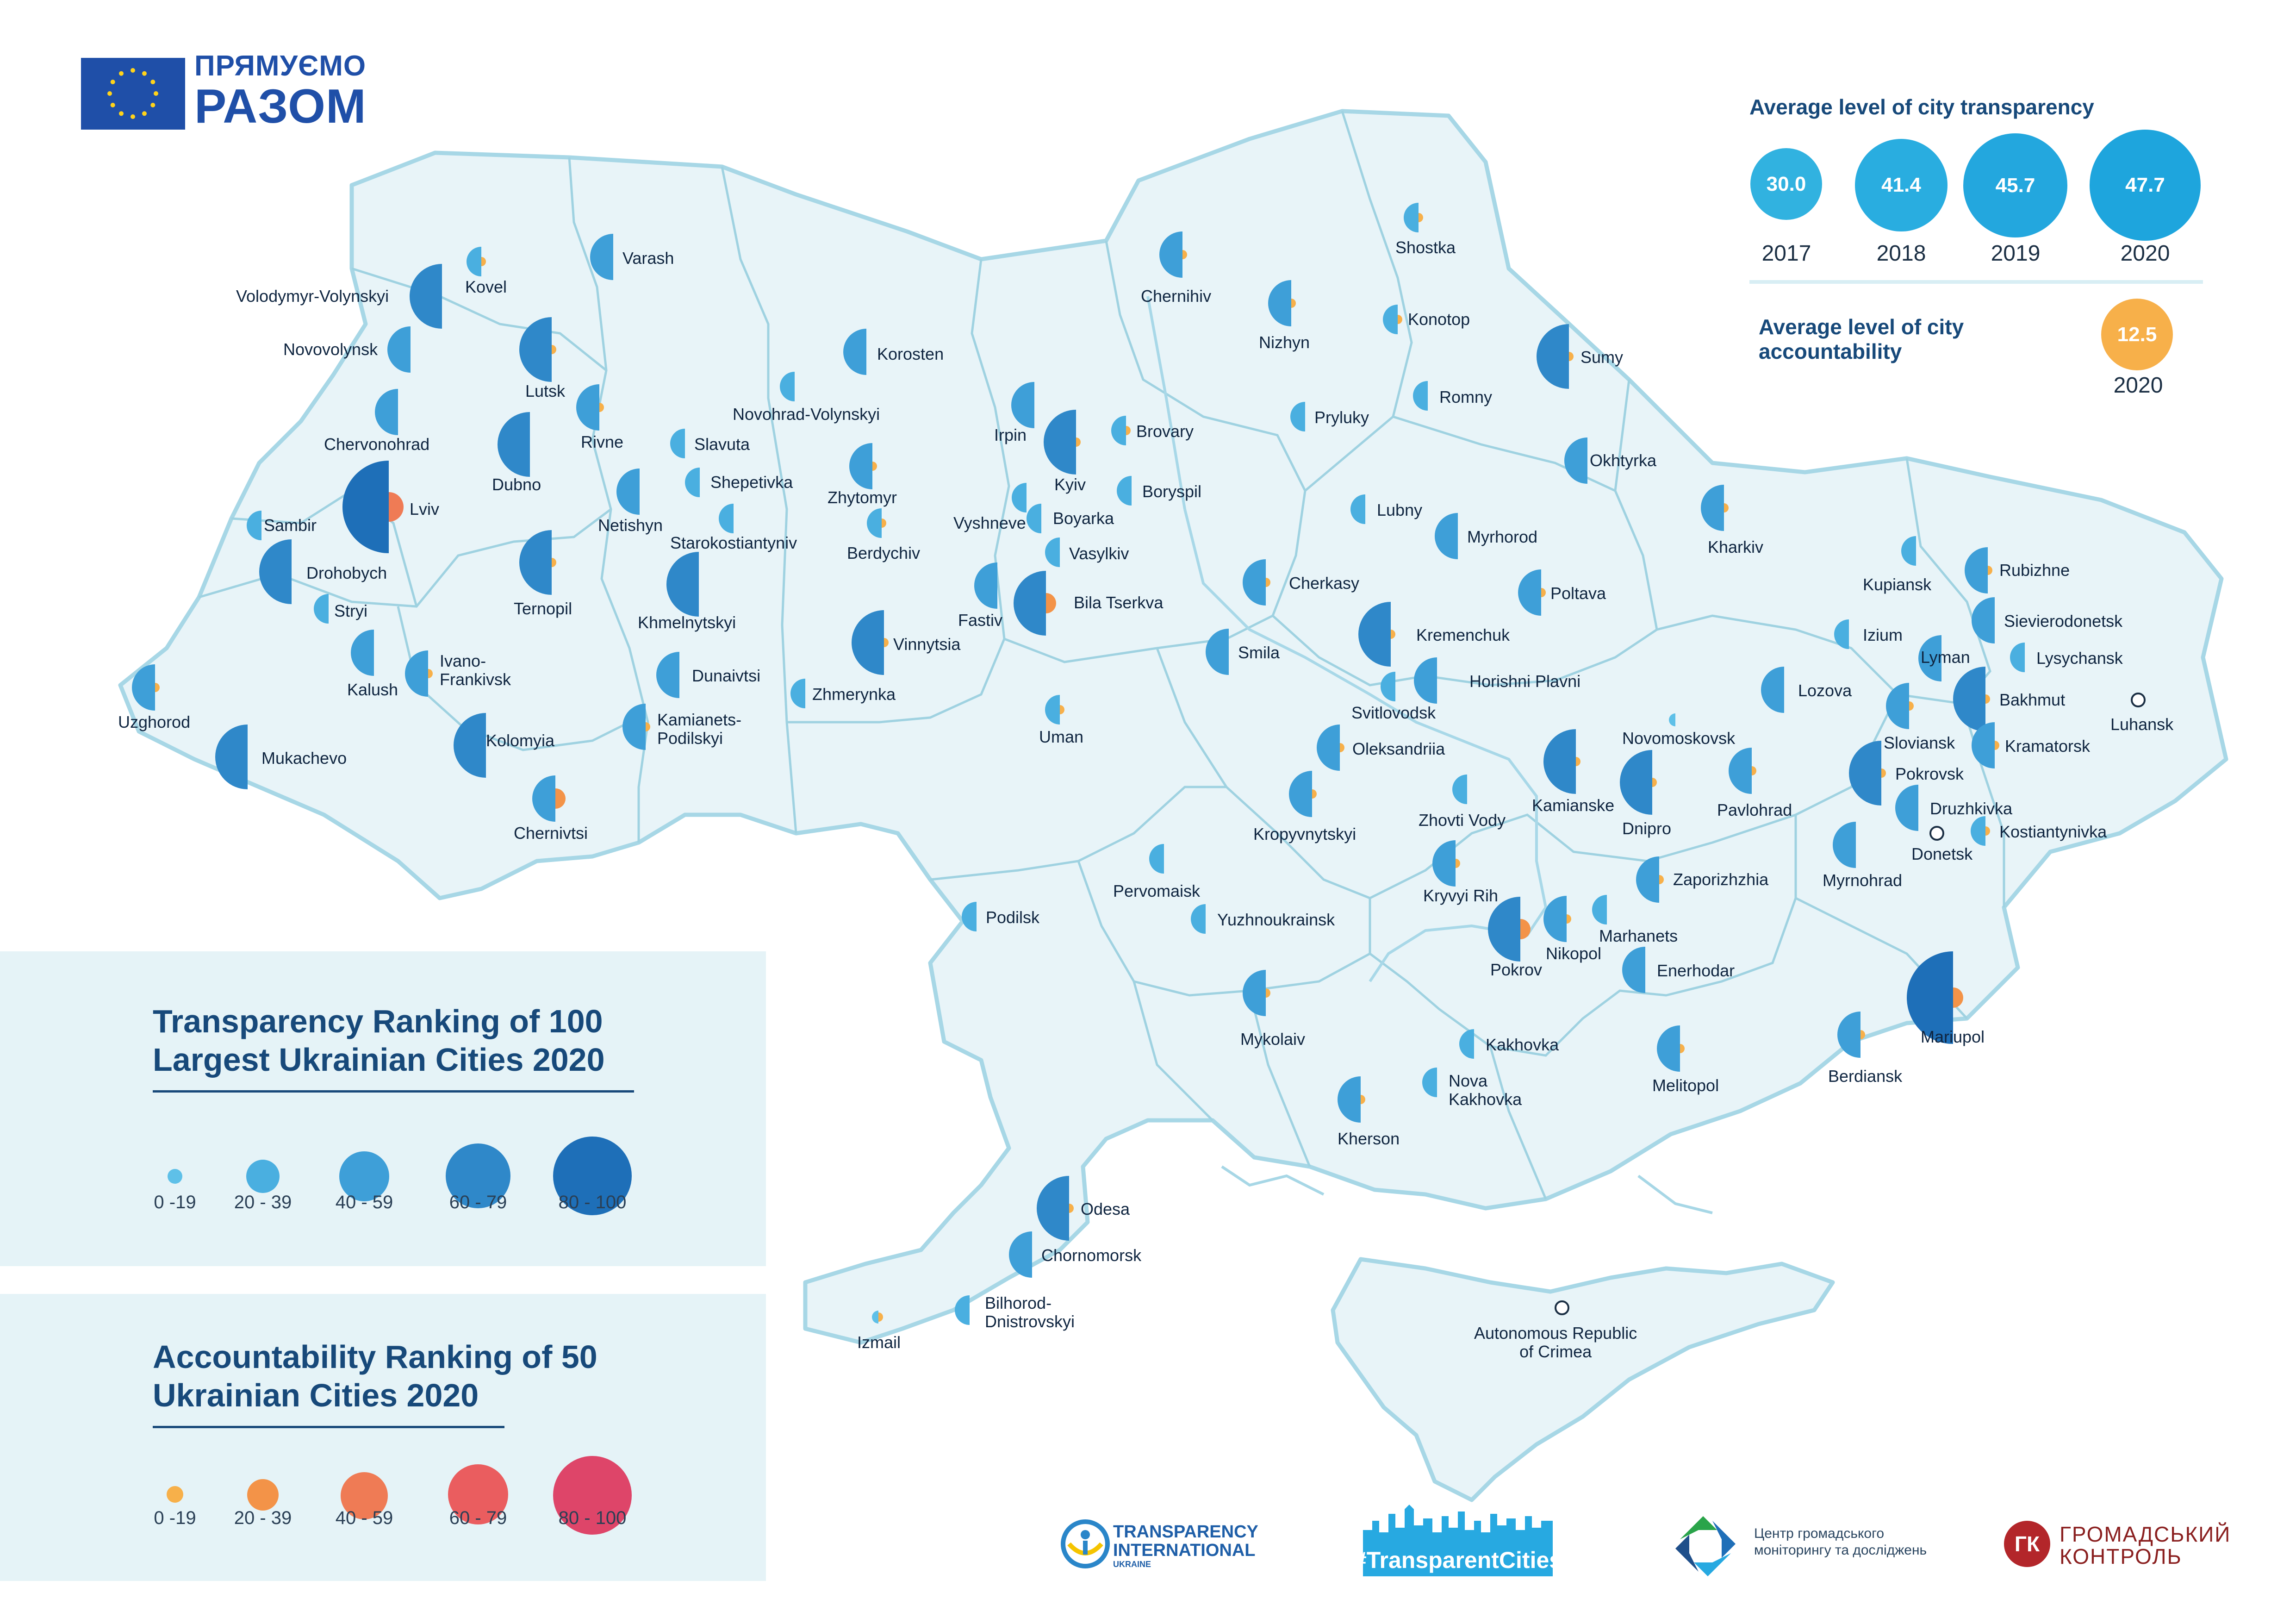 The width and height of the screenshot is (2296, 1624). Describe the element at coordinates (1945, 657) in the screenshot. I see `city-label-lyman: Lyman` at that location.